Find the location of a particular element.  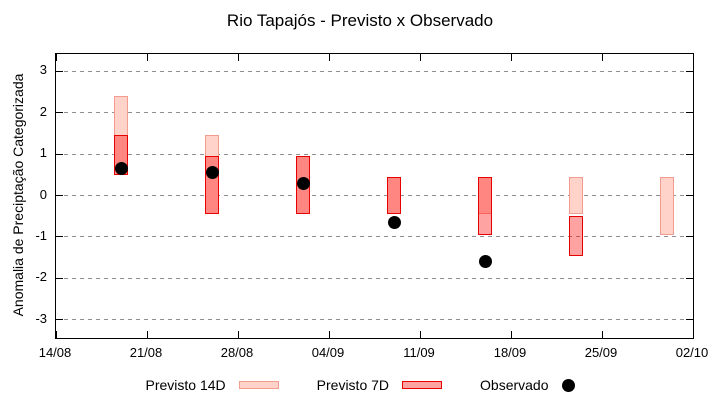

legend-item-previsto-14d: Previsto 14D is located at coordinates (212, 385).